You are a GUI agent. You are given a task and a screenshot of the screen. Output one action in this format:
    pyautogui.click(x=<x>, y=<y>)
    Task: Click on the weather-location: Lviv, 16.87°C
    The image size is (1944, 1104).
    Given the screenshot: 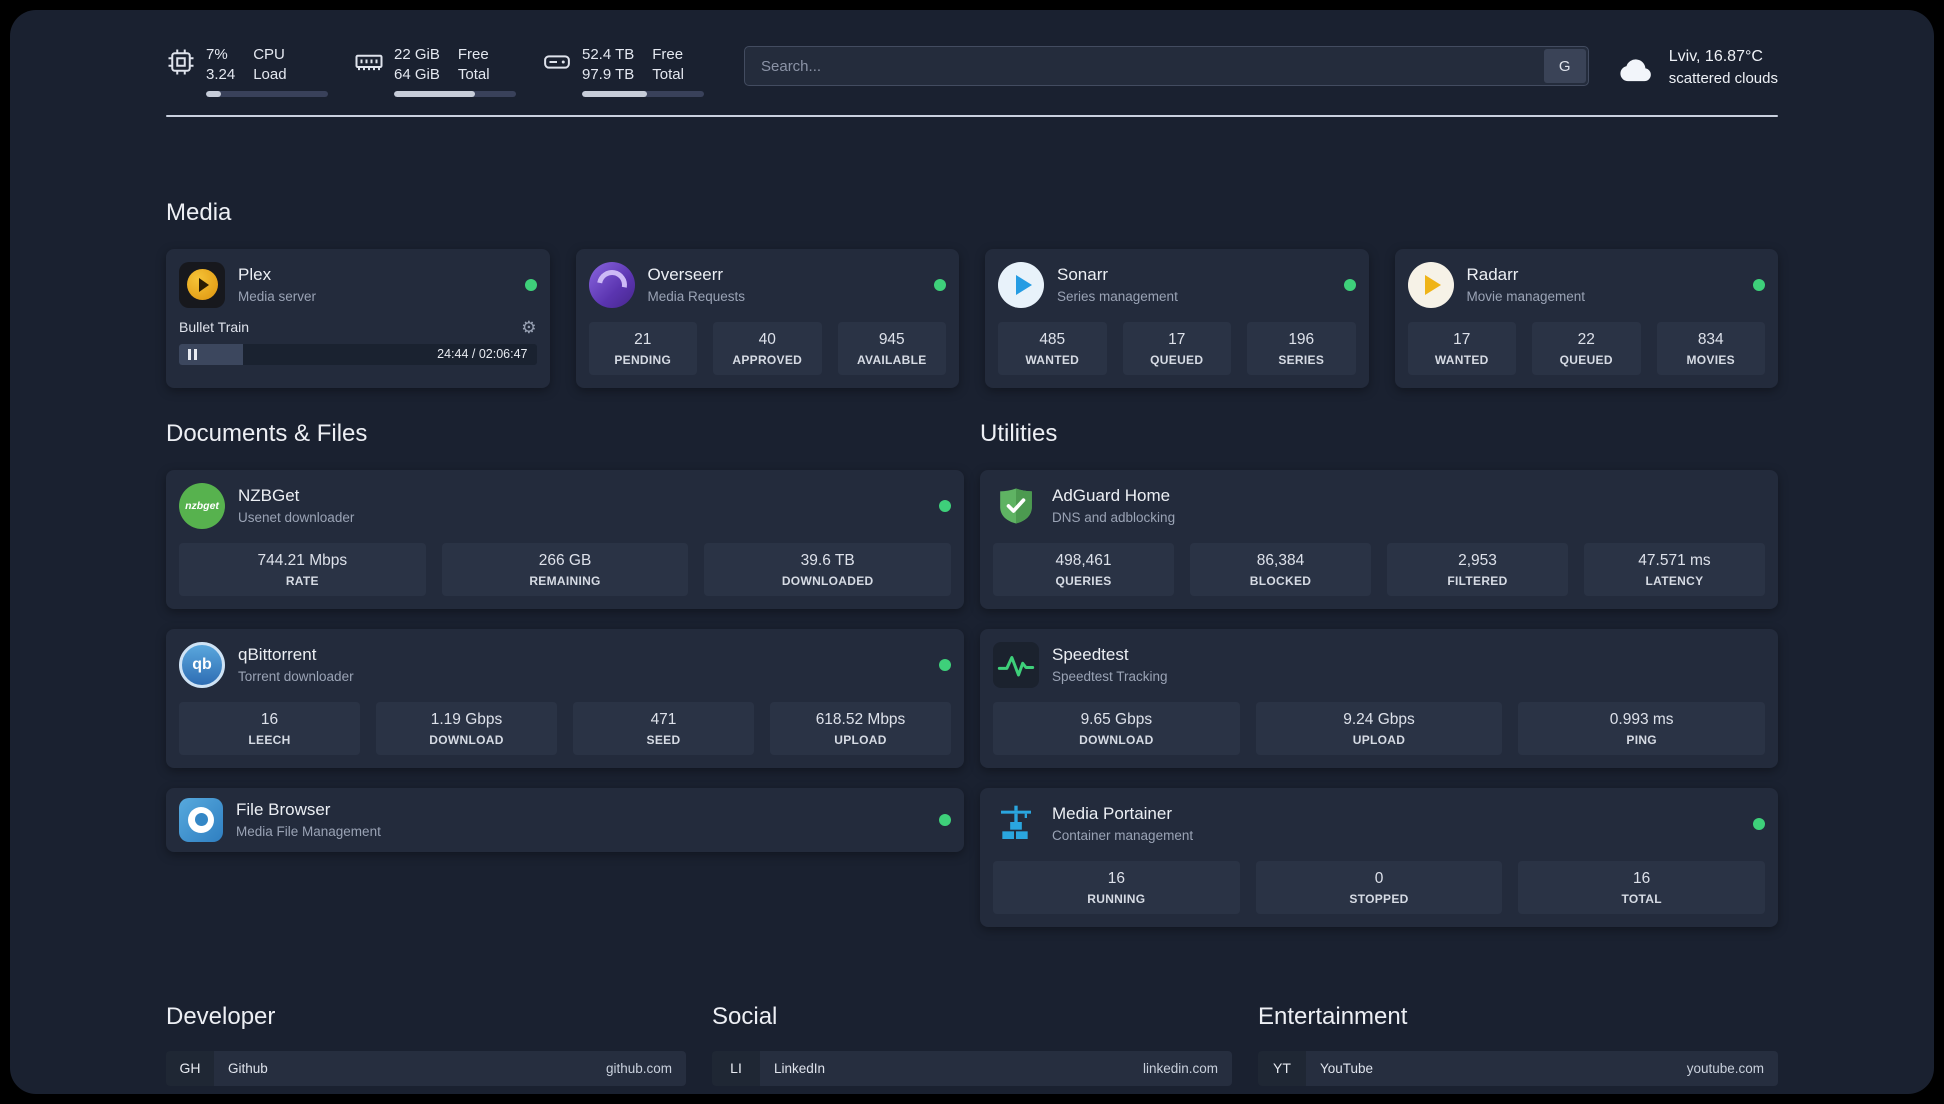 What is the action you would take?
    pyautogui.click(x=1715, y=56)
    